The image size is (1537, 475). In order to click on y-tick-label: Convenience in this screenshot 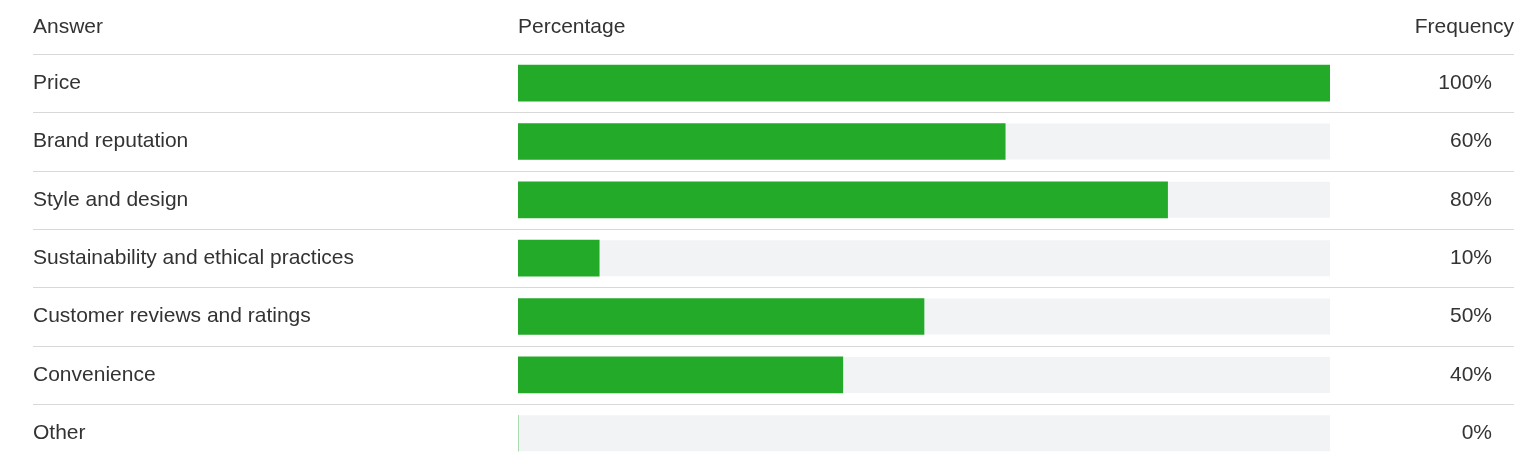, I will do `click(94, 373)`.